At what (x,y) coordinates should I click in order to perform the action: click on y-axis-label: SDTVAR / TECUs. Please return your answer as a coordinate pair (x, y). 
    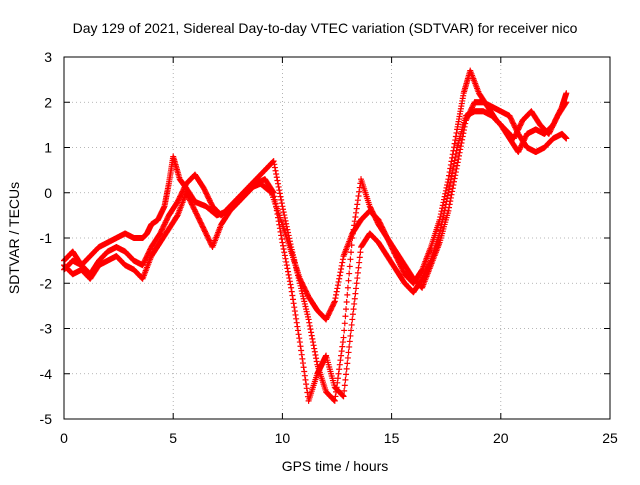
    Looking at the image, I should click on (14, 238).